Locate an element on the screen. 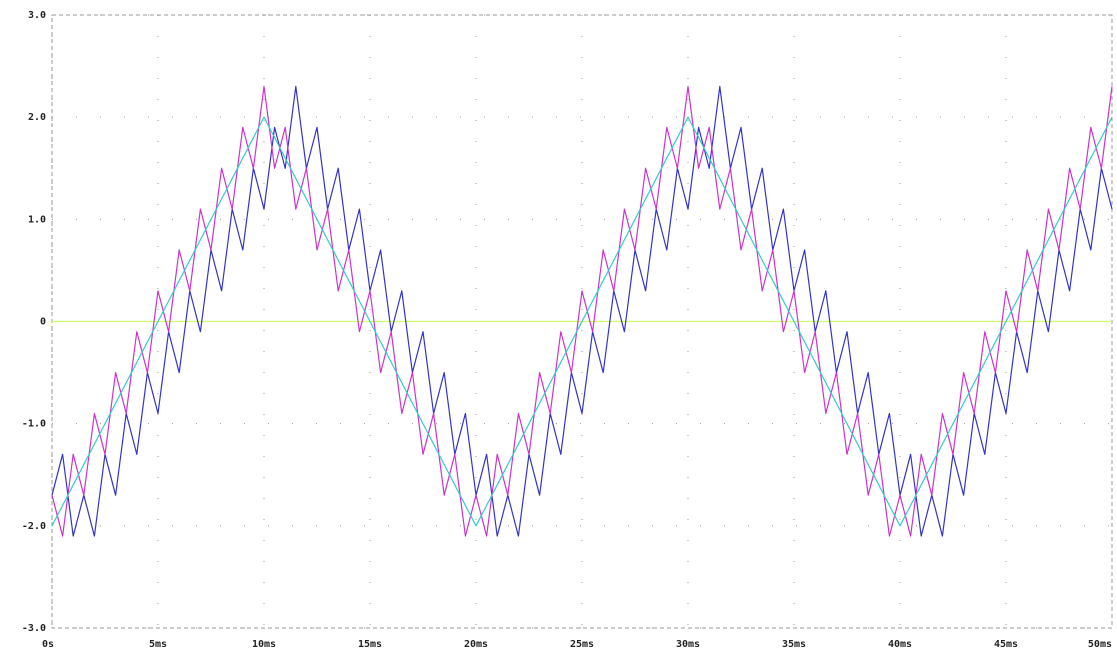 This screenshot has height=651, width=1117. x-tick-label: 0s is located at coordinates (48, 644).